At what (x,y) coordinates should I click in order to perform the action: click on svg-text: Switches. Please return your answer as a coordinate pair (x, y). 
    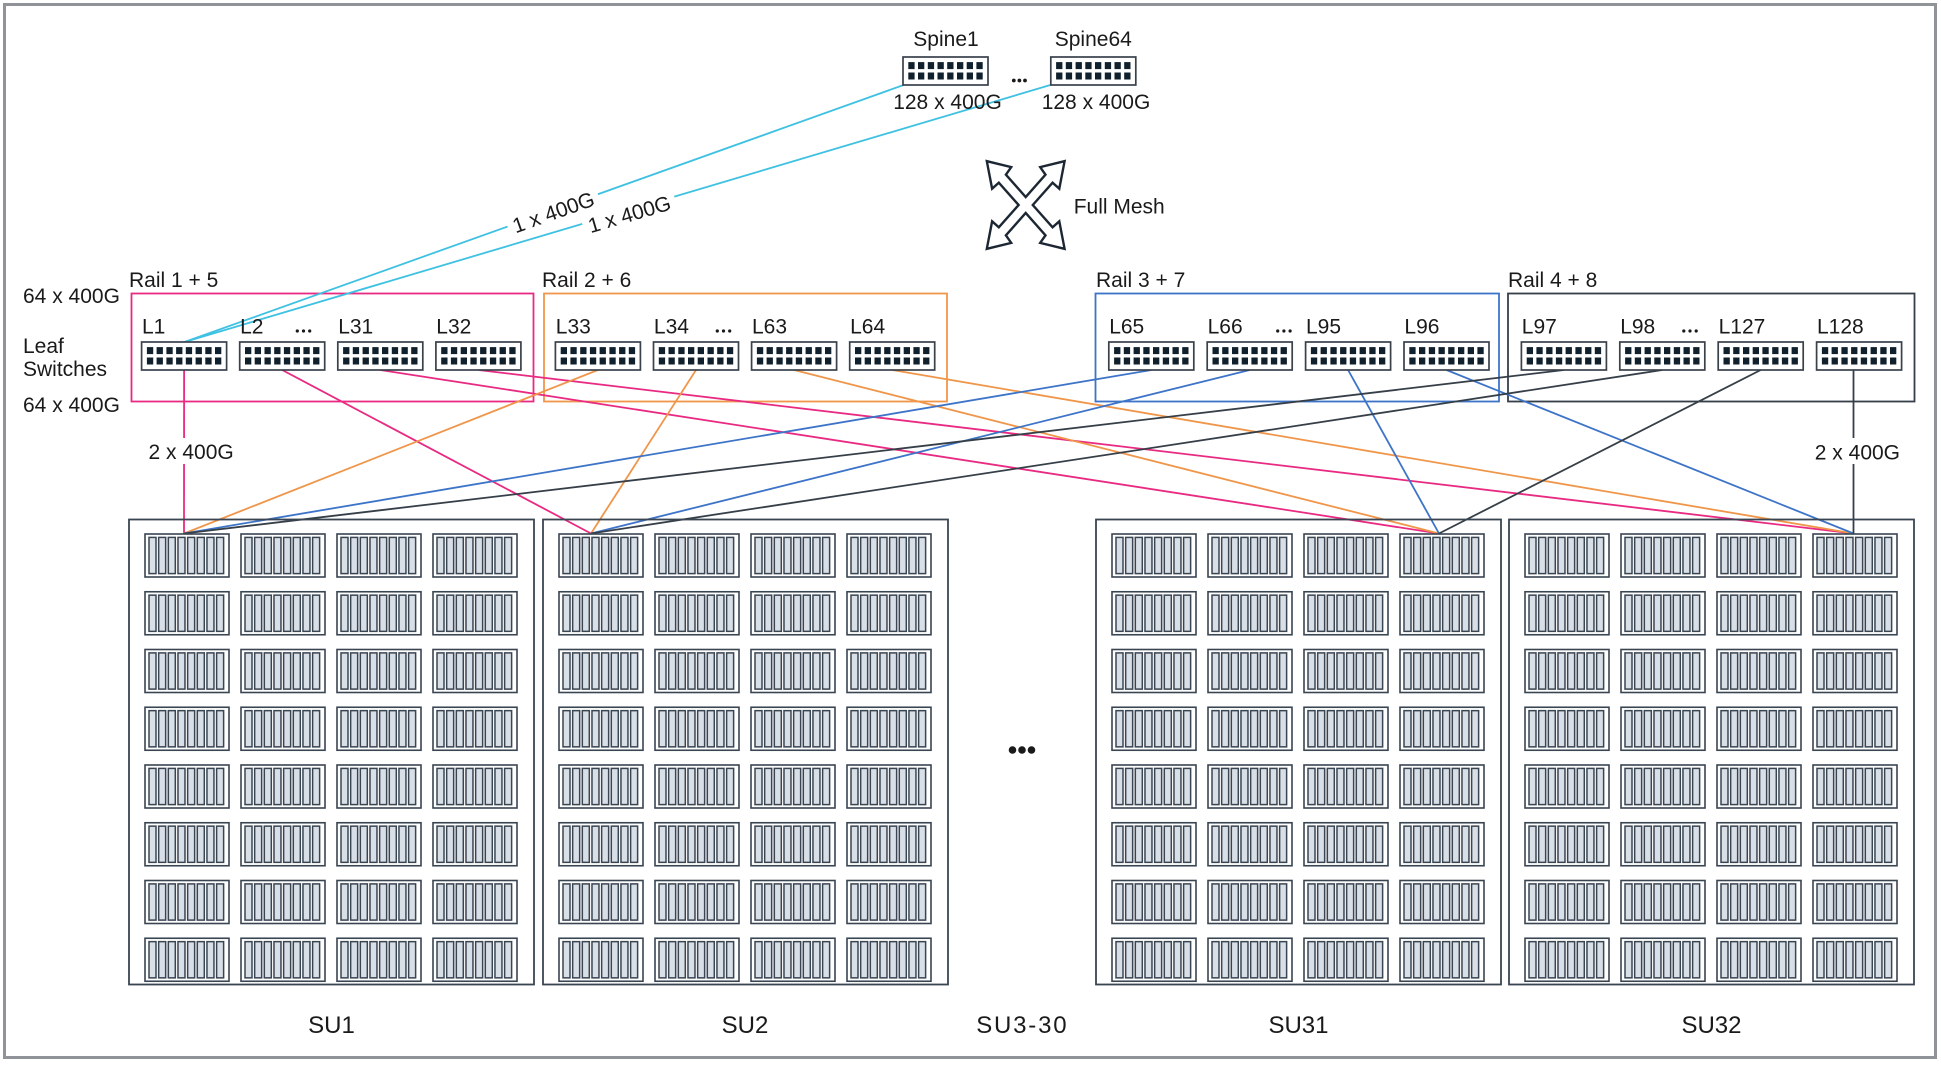
    Looking at the image, I should click on (65, 369).